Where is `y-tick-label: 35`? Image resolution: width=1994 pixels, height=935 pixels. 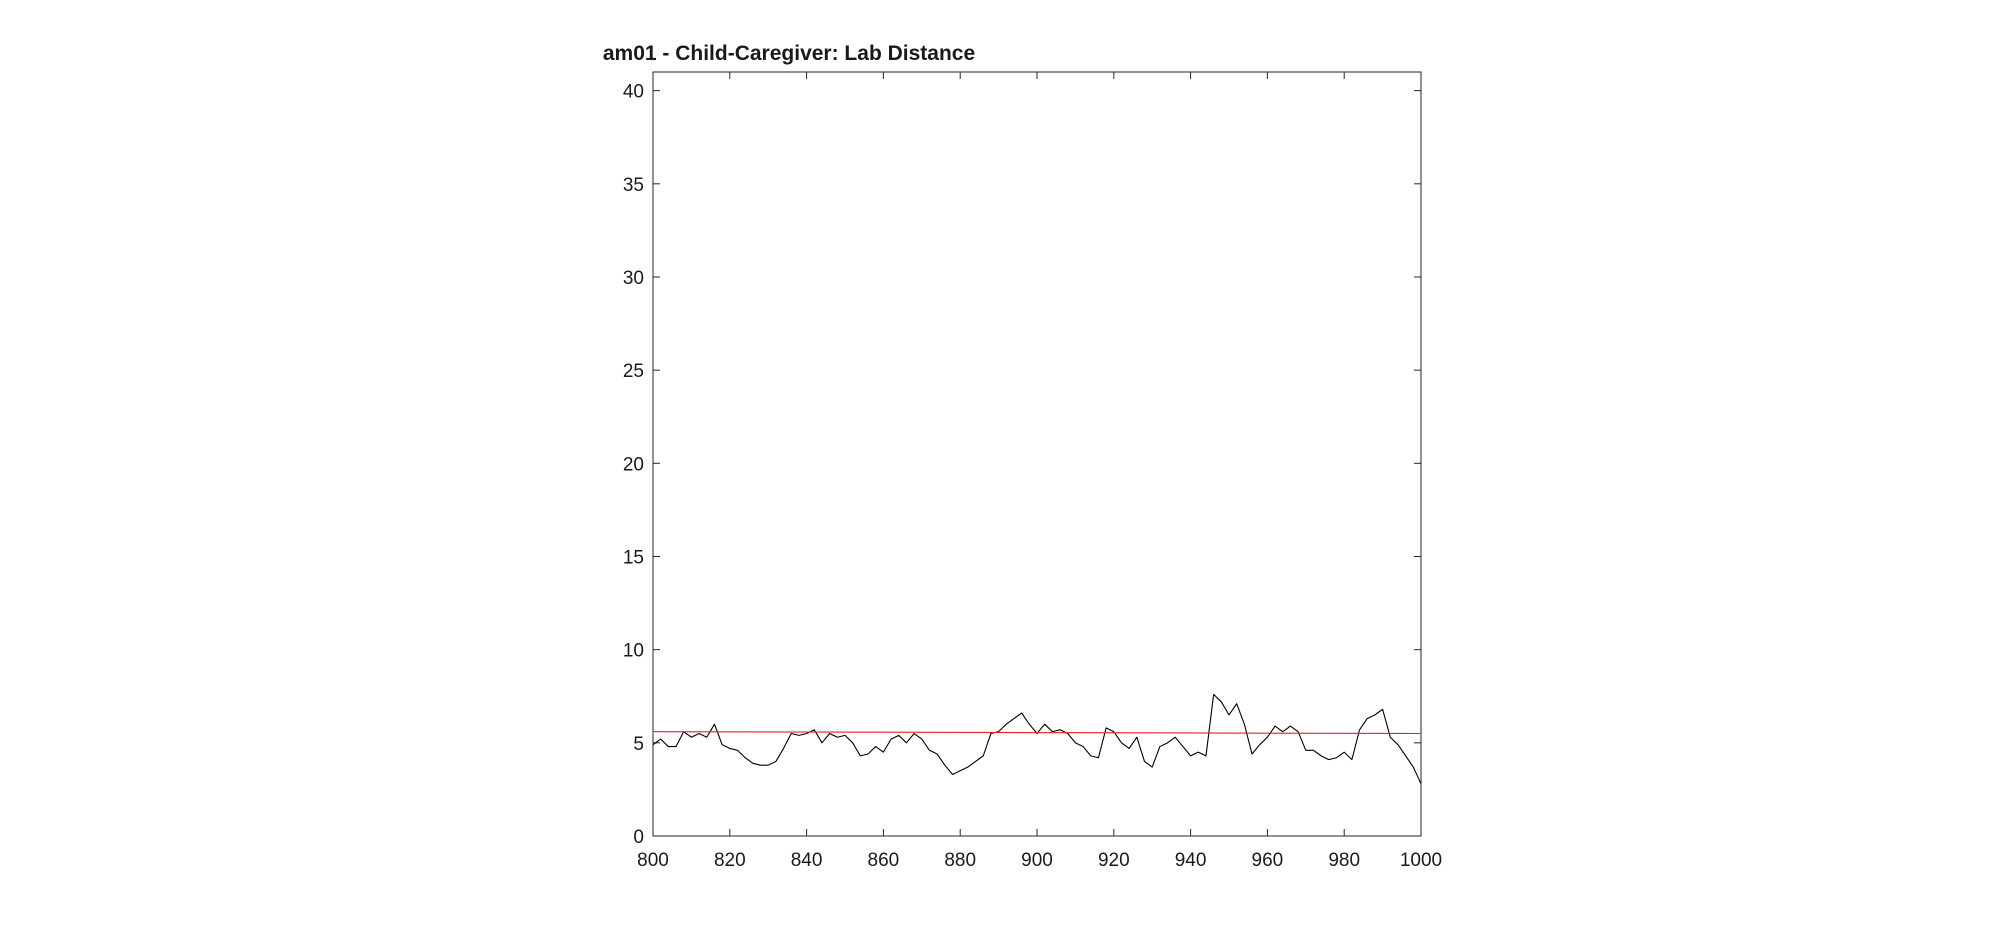
y-tick-label: 35 is located at coordinates (633, 185).